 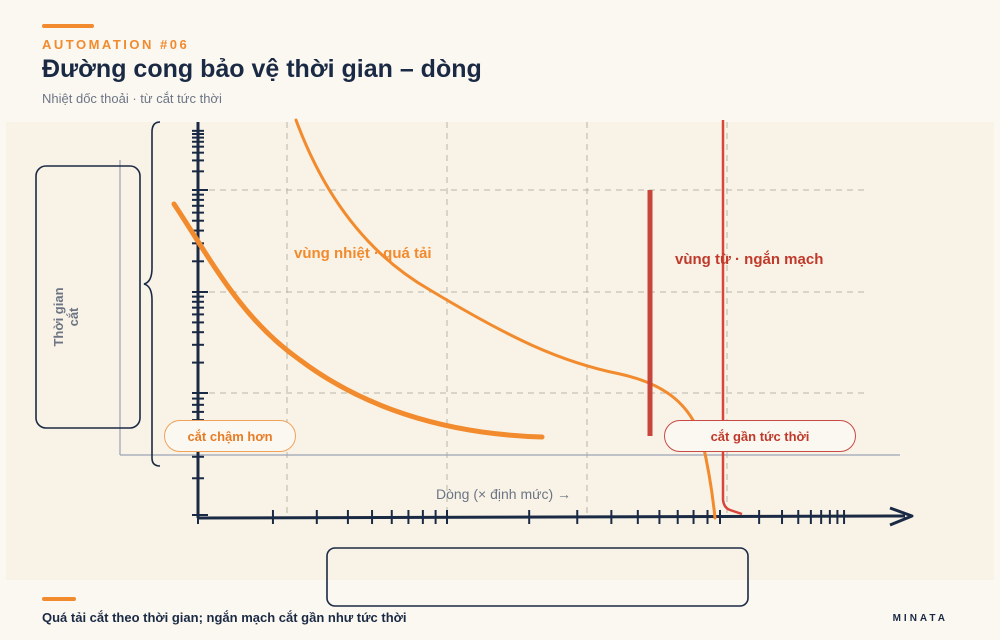 I want to click on kicker: AUTOMATION #06, so click(x=116, y=44).